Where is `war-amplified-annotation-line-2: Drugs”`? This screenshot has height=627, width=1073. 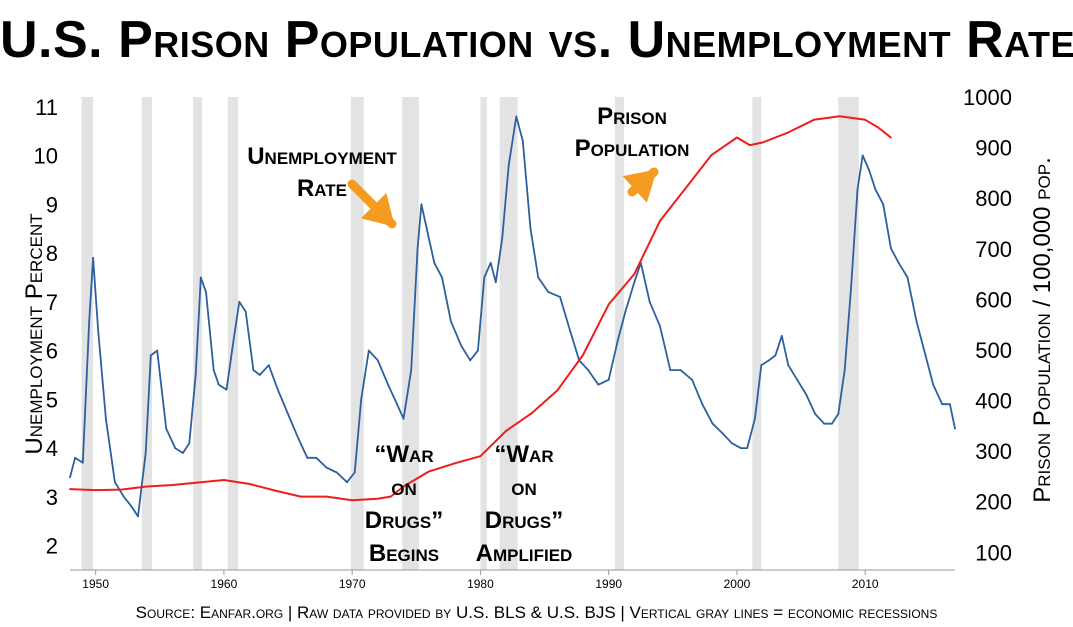 war-amplified-annotation-line-2: Drugs” is located at coordinates (524, 520).